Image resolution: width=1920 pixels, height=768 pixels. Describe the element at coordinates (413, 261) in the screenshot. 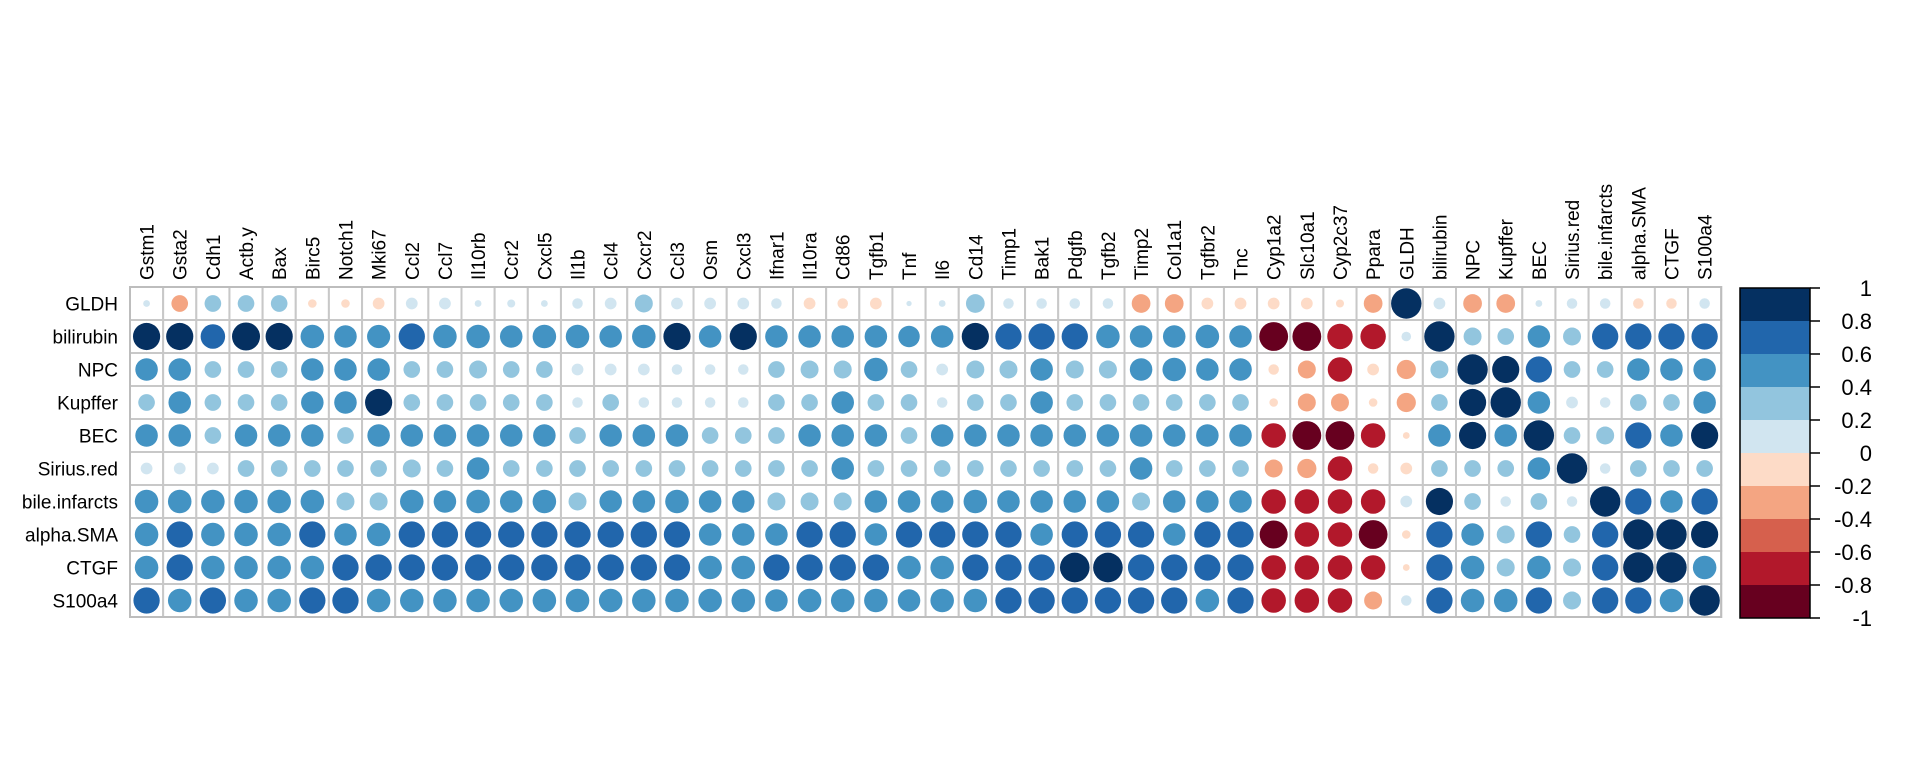

I see `column-label: Ccl2` at that location.